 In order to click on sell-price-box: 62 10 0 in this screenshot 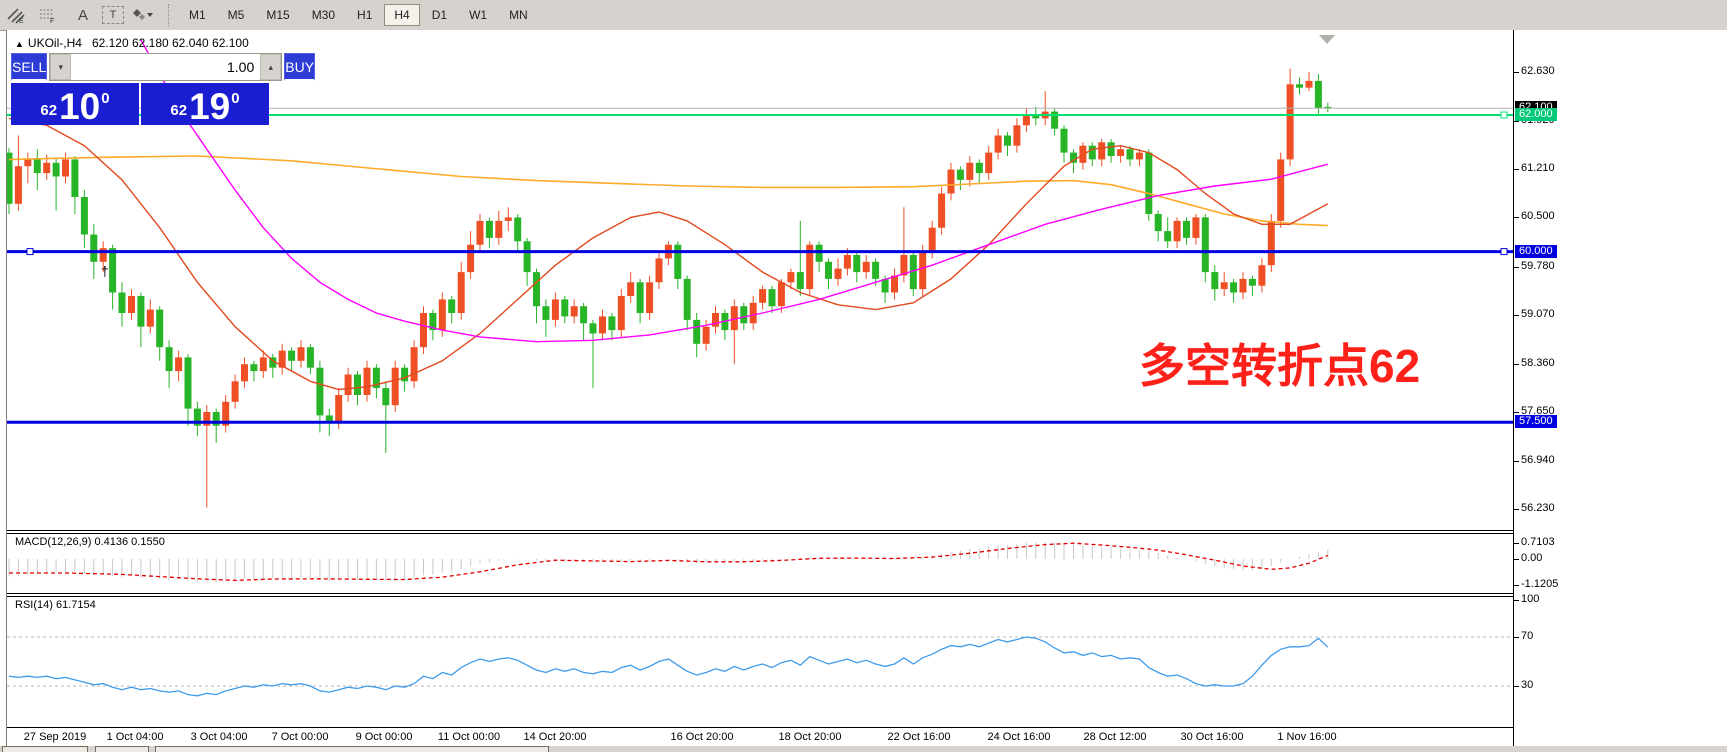, I will do `click(75, 104)`.